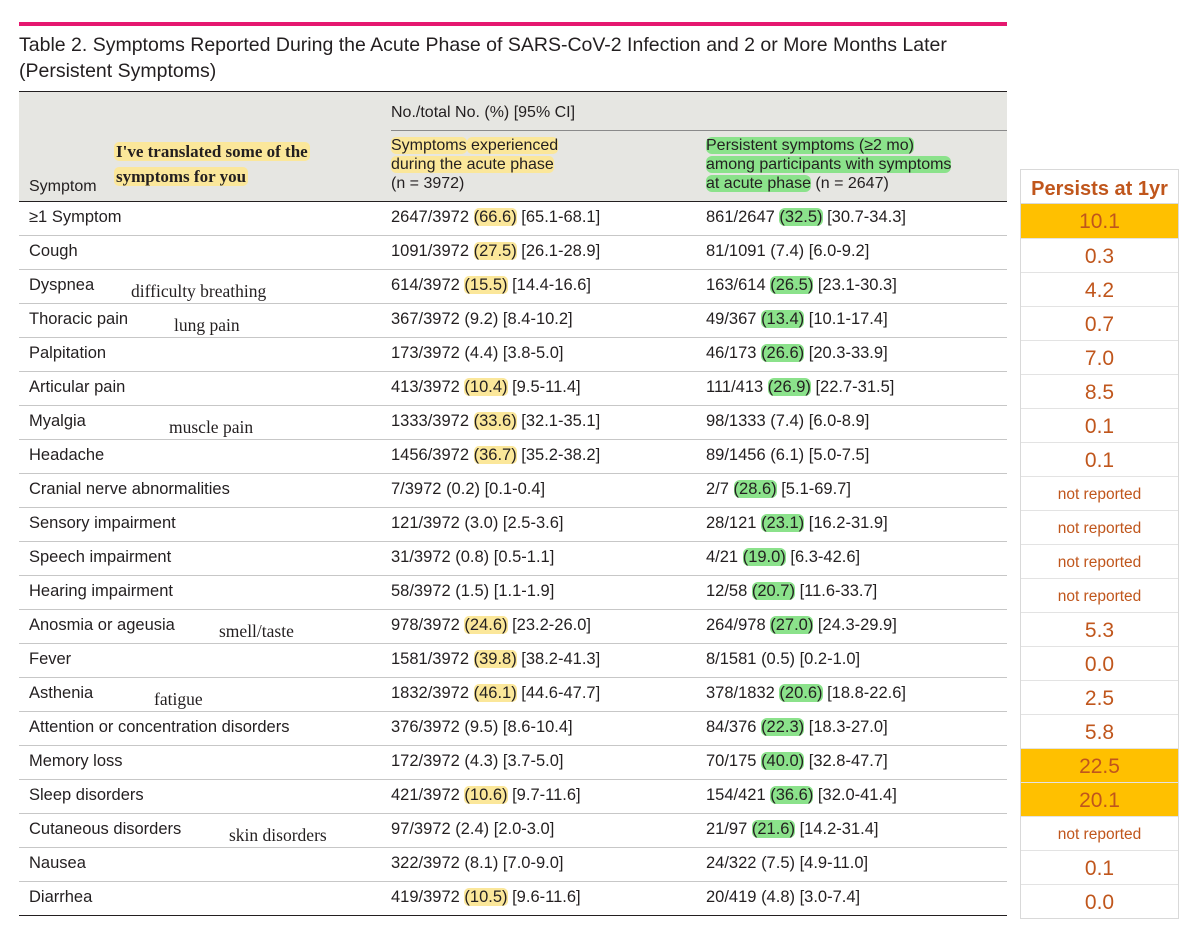  Describe the element at coordinates (836, 829) in the screenshot. I see `persistent-ci: [14.2-31.4]` at that location.